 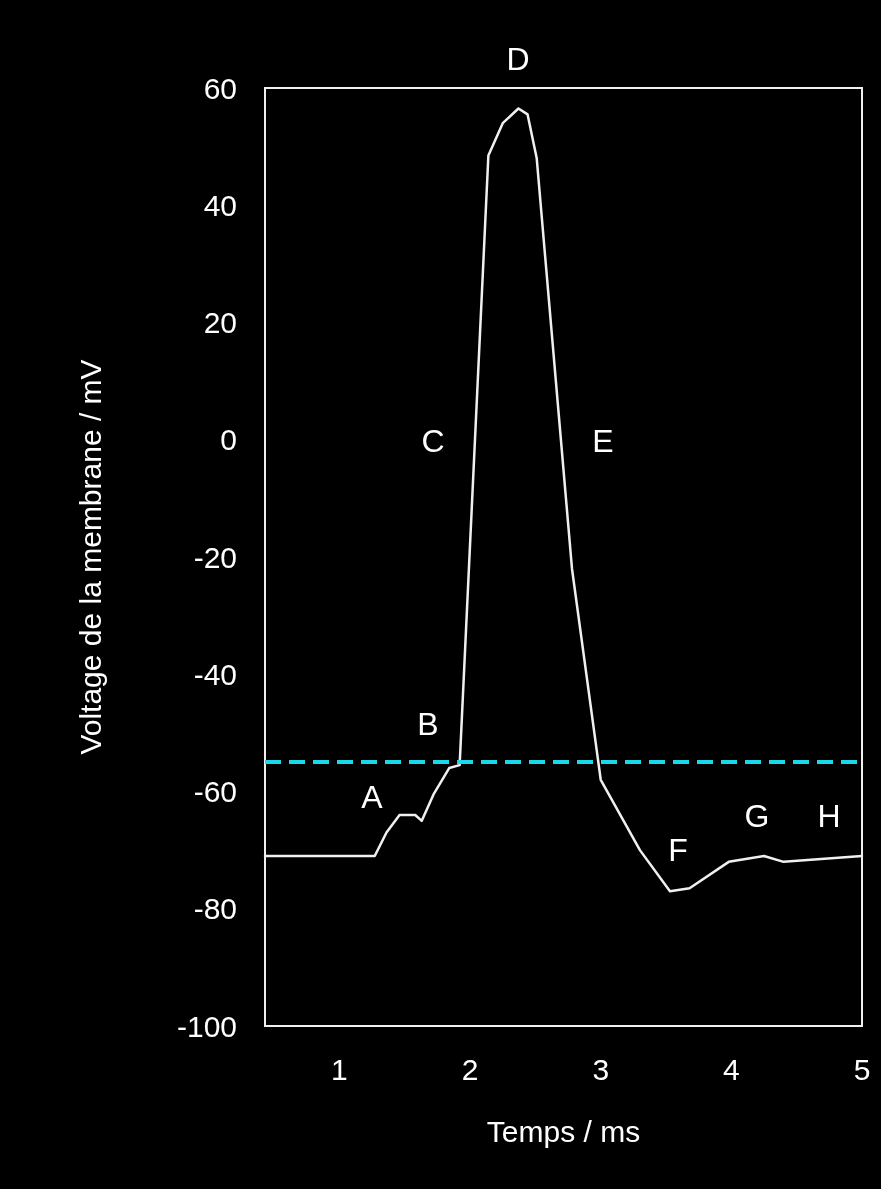 I want to click on annotation: F, so click(x=678, y=850).